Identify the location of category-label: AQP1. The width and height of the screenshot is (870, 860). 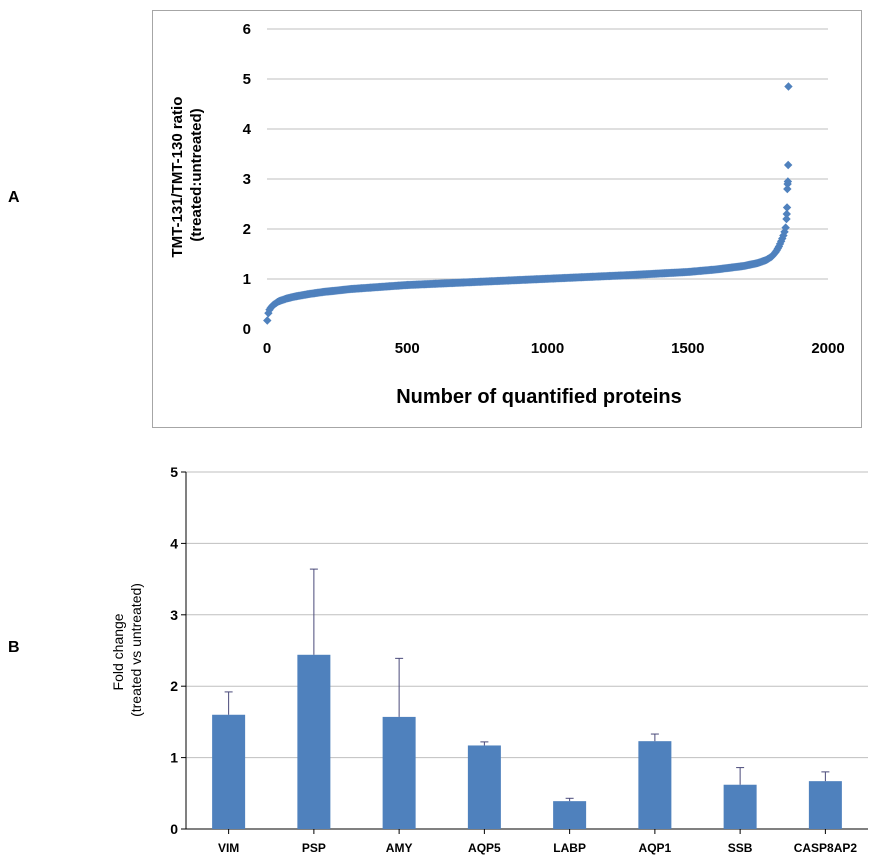
(655, 848).